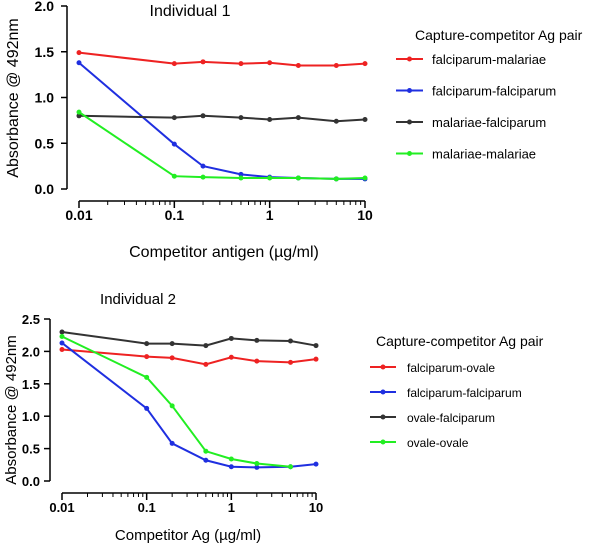  I want to click on legend-label: ovale-ovale, so click(438, 443).